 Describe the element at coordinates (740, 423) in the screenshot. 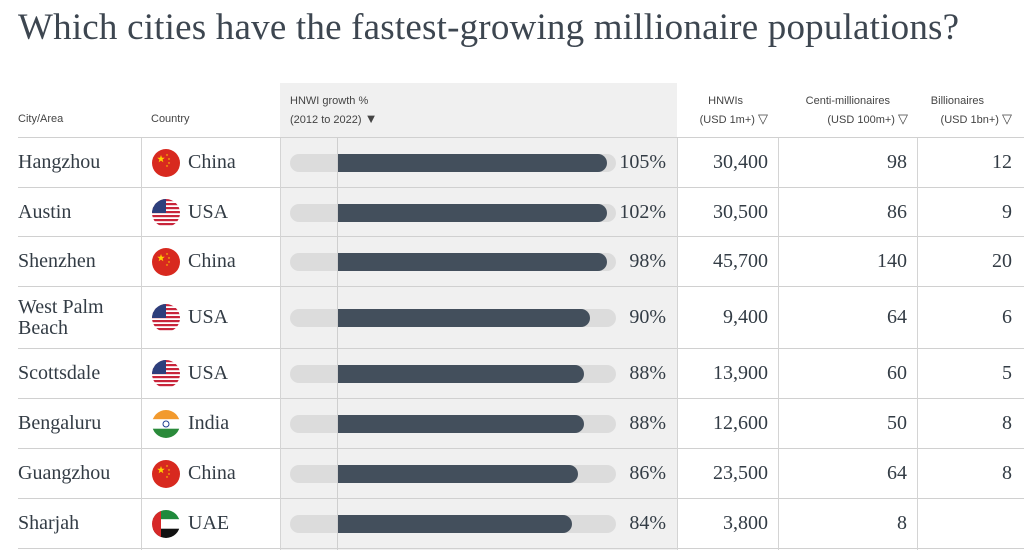

I see `hnwi-value: 12,600` at that location.